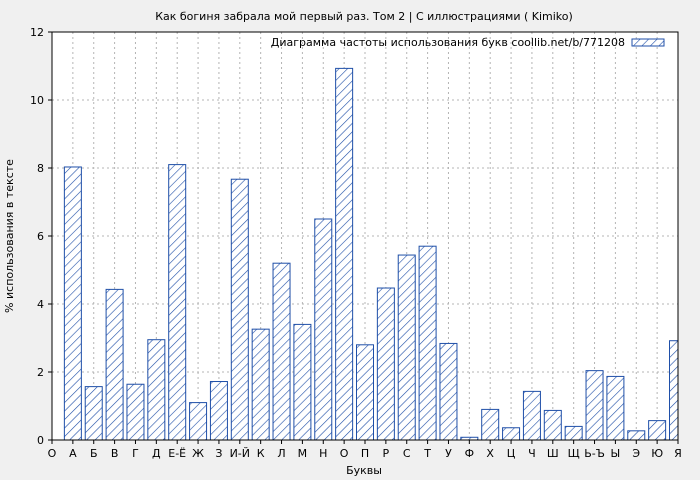  Describe the element at coordinates (40, 440) in the screenshot. I see `y-tick-label: 0` at that location.